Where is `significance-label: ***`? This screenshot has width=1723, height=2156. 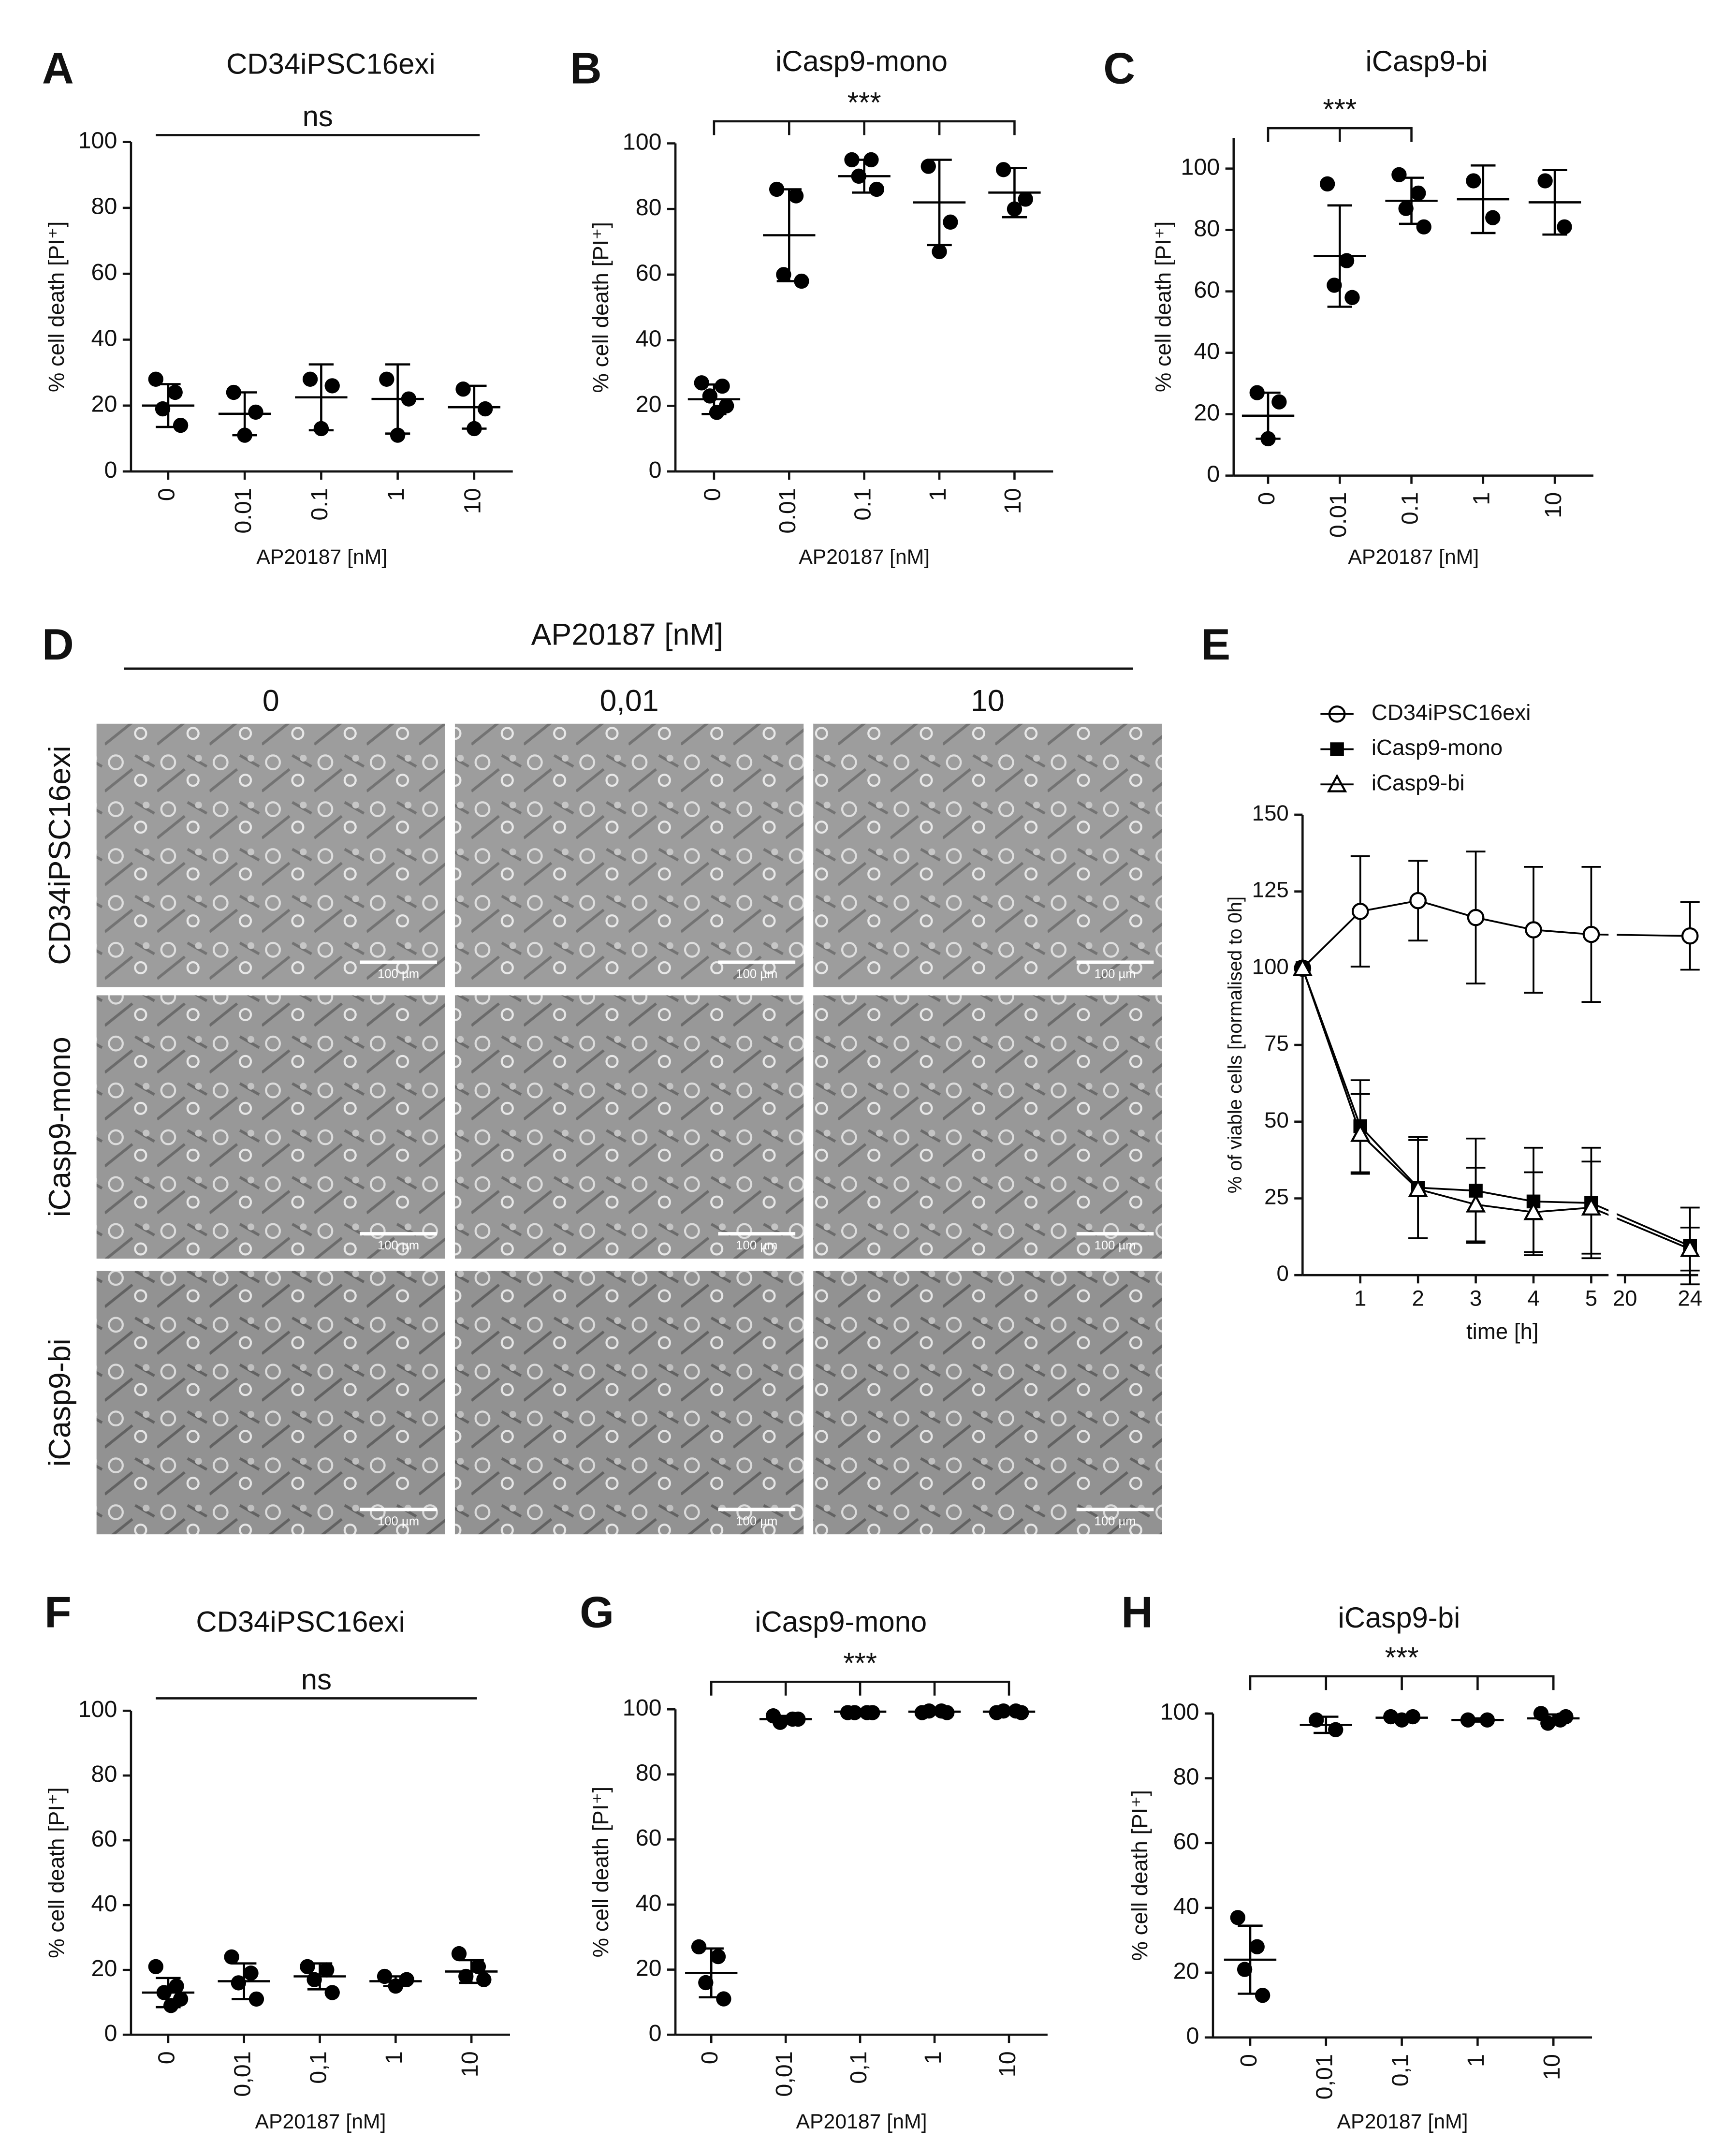
significance-label: *** is located at coordinates (864, 102).